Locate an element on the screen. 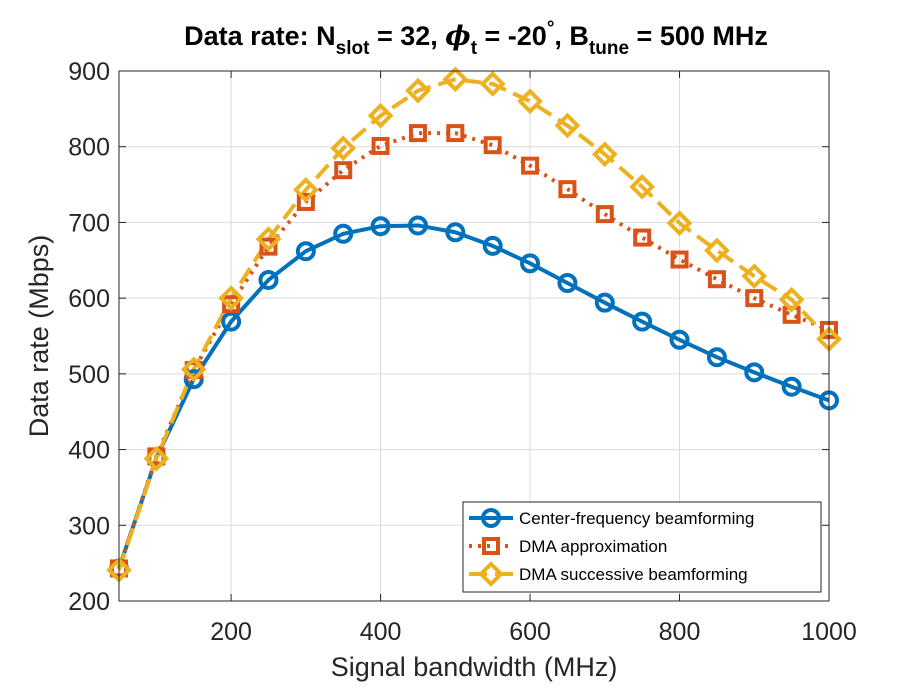 Image resolution: width=917 pixels, height=688 pixels. title-phi-symbol: ϕ is located at coordinates (457, 36).